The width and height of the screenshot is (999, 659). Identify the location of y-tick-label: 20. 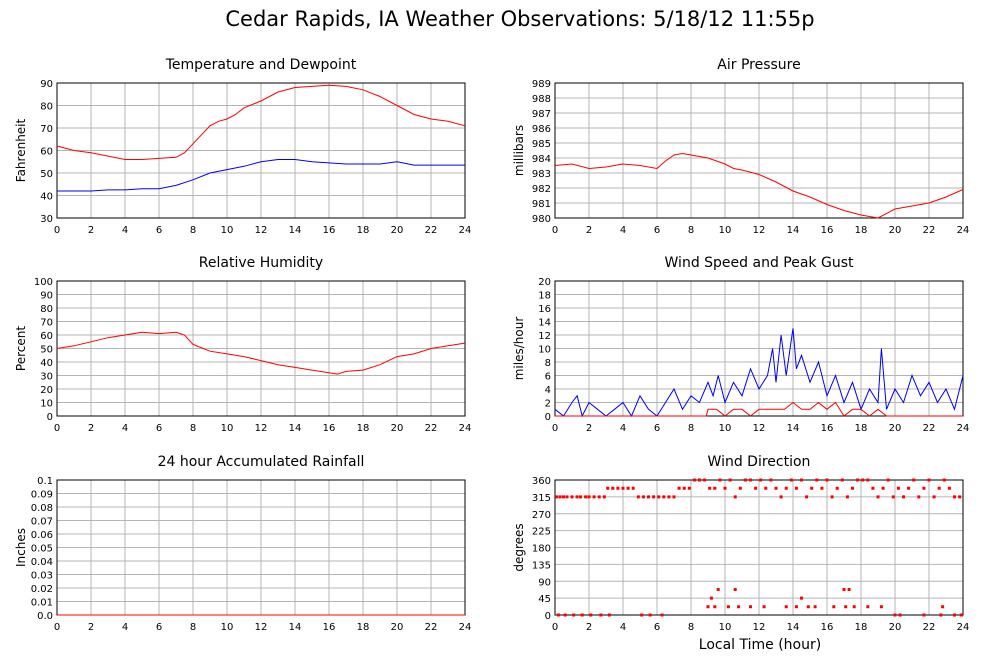
(544, 282).